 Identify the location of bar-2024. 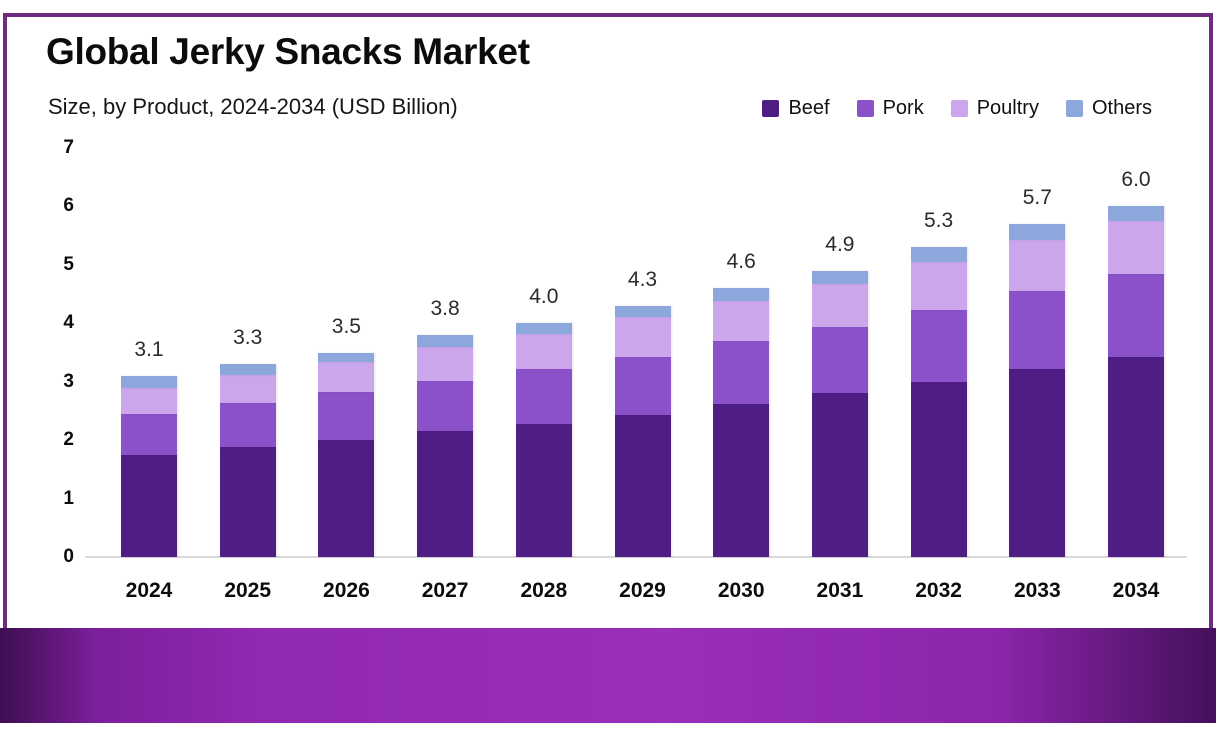
(149, 466).